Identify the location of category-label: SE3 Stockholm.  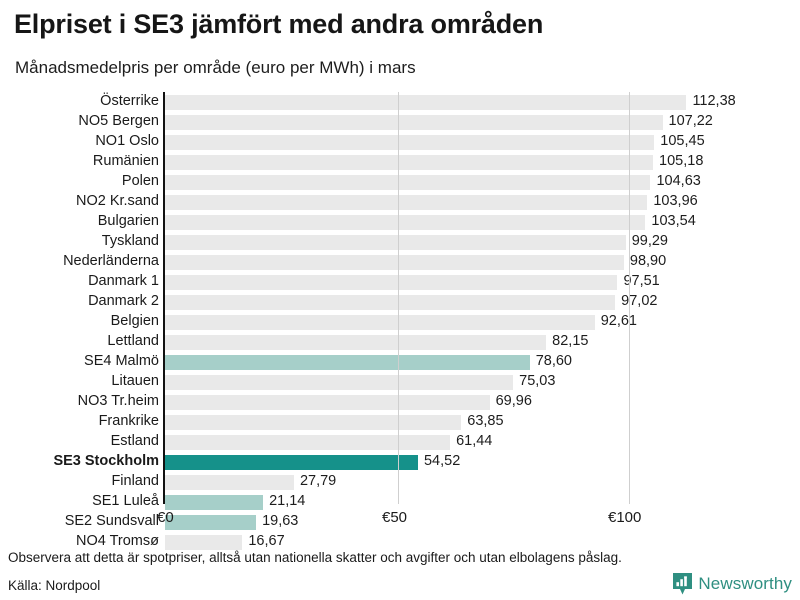
(106, 461).